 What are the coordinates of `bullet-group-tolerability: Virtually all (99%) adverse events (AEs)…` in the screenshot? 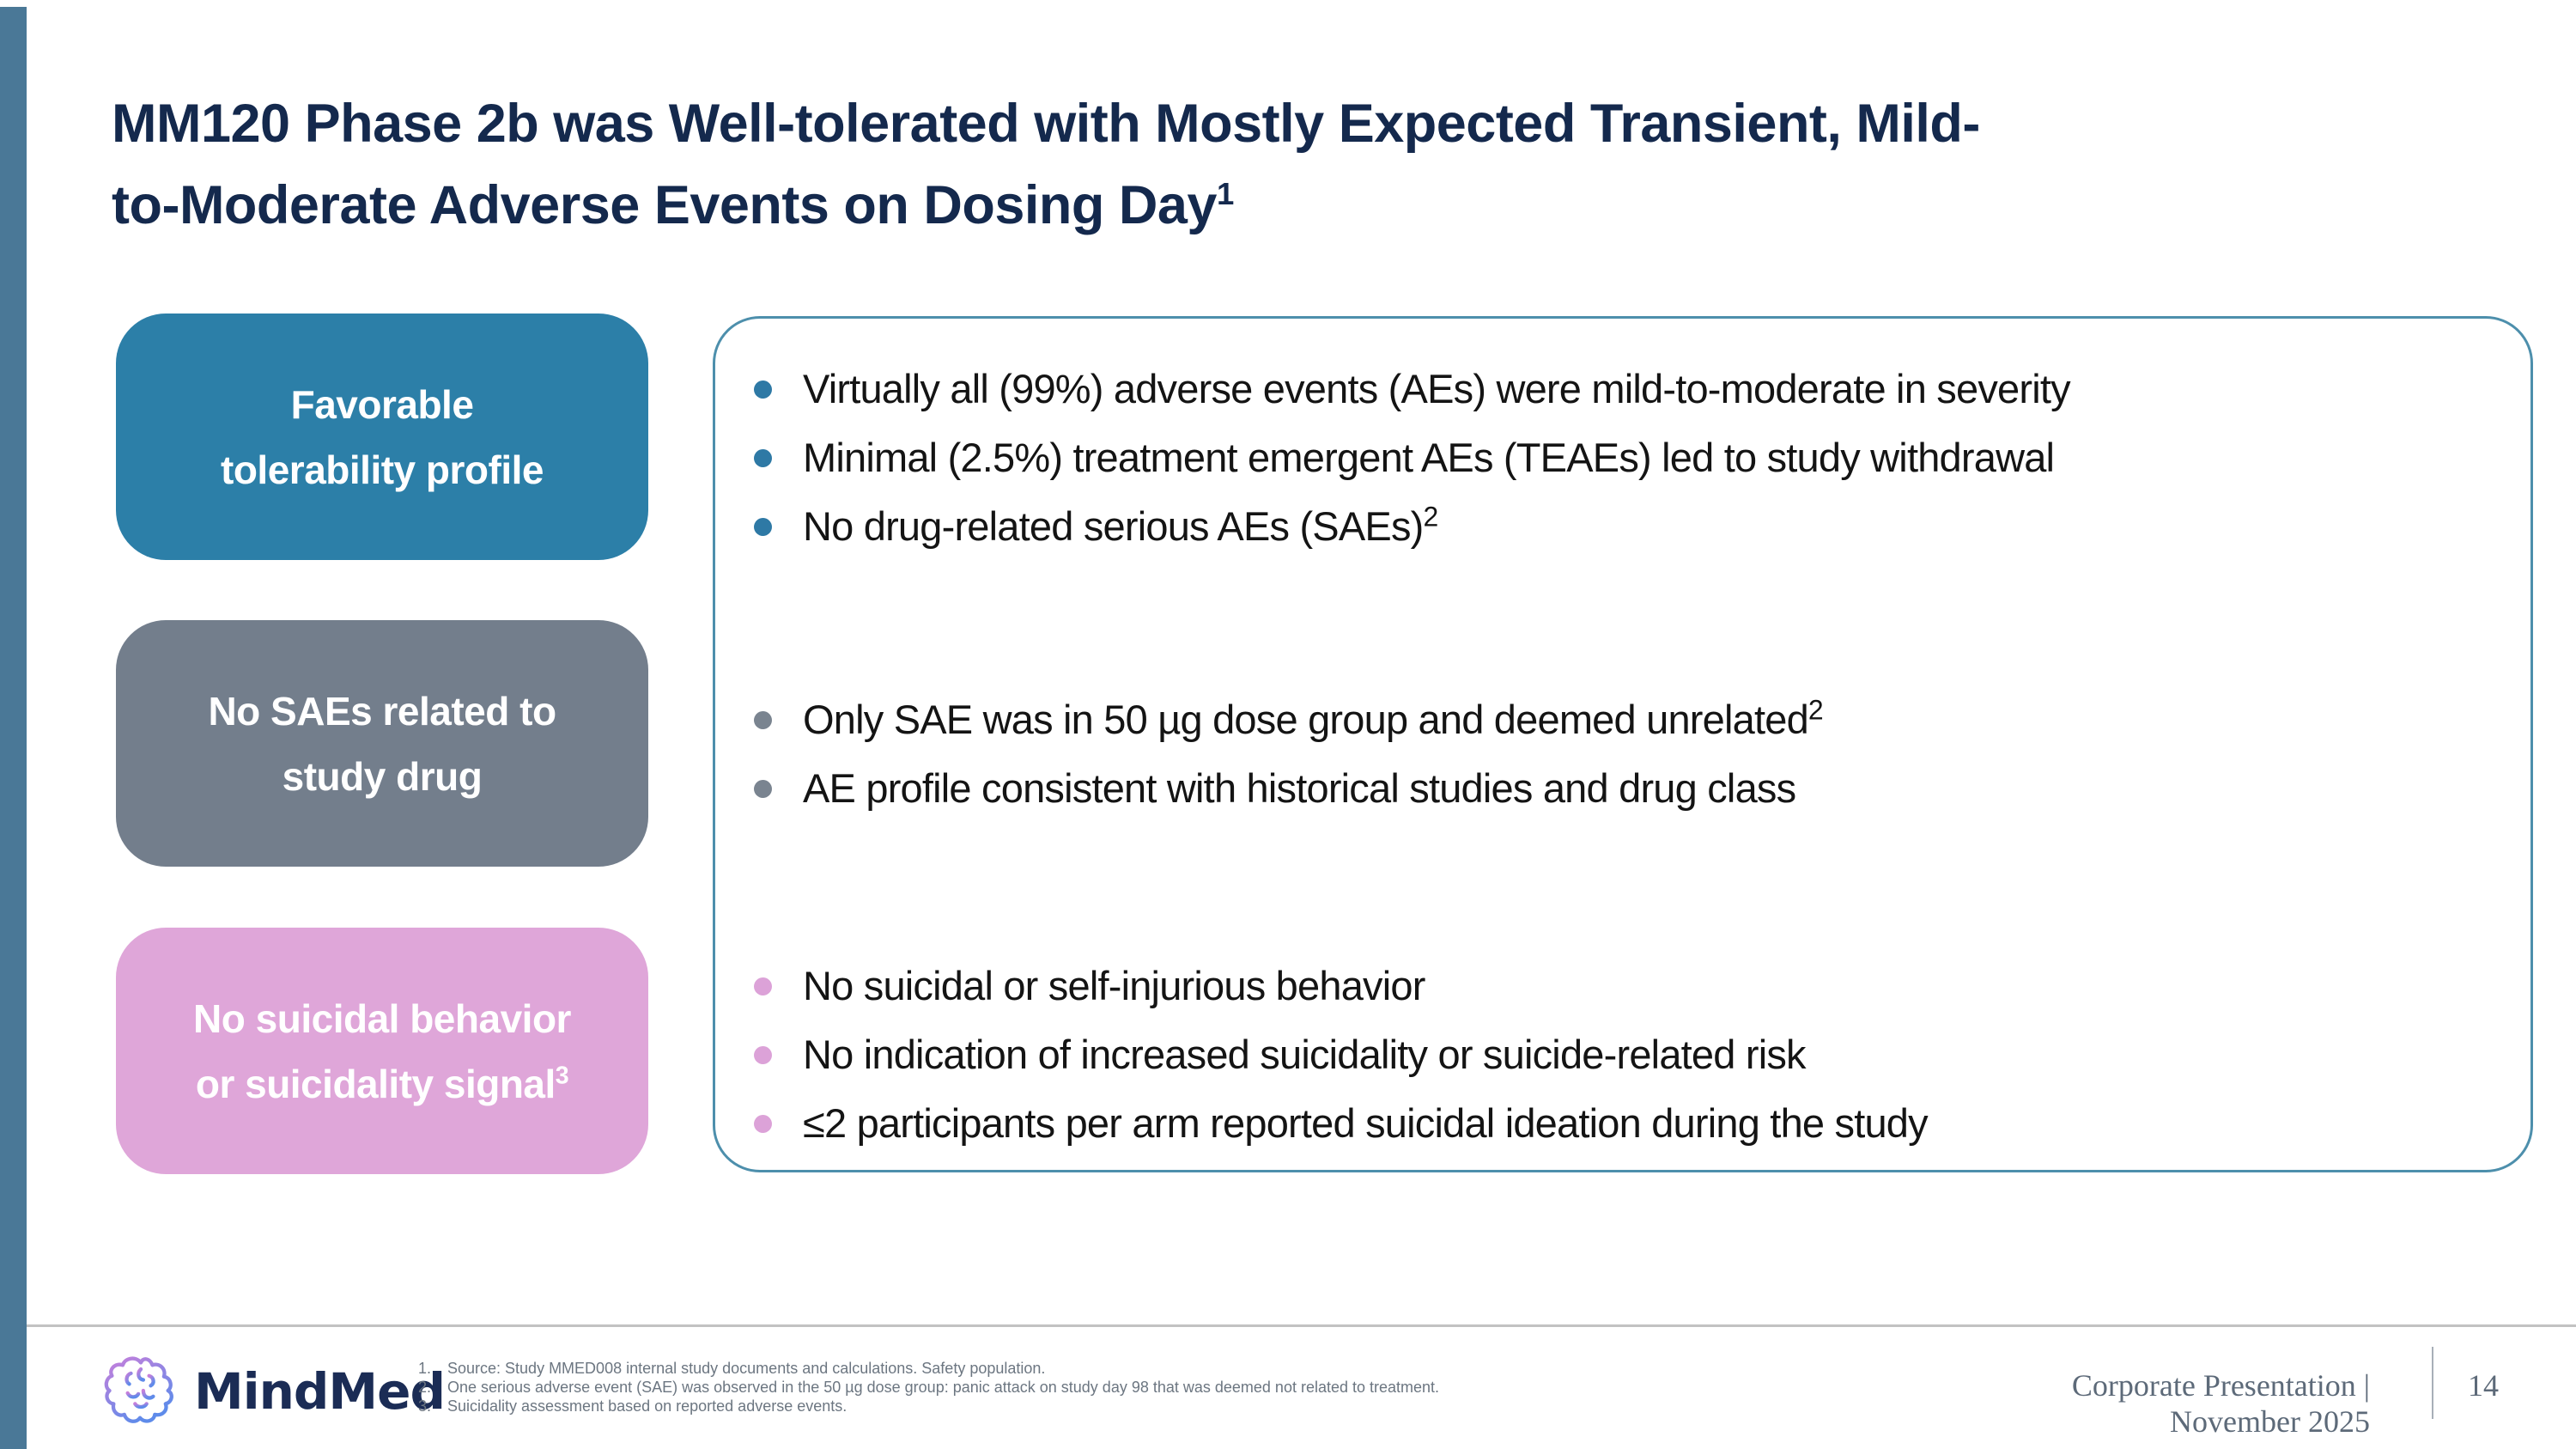 It's located at (1623, 458).